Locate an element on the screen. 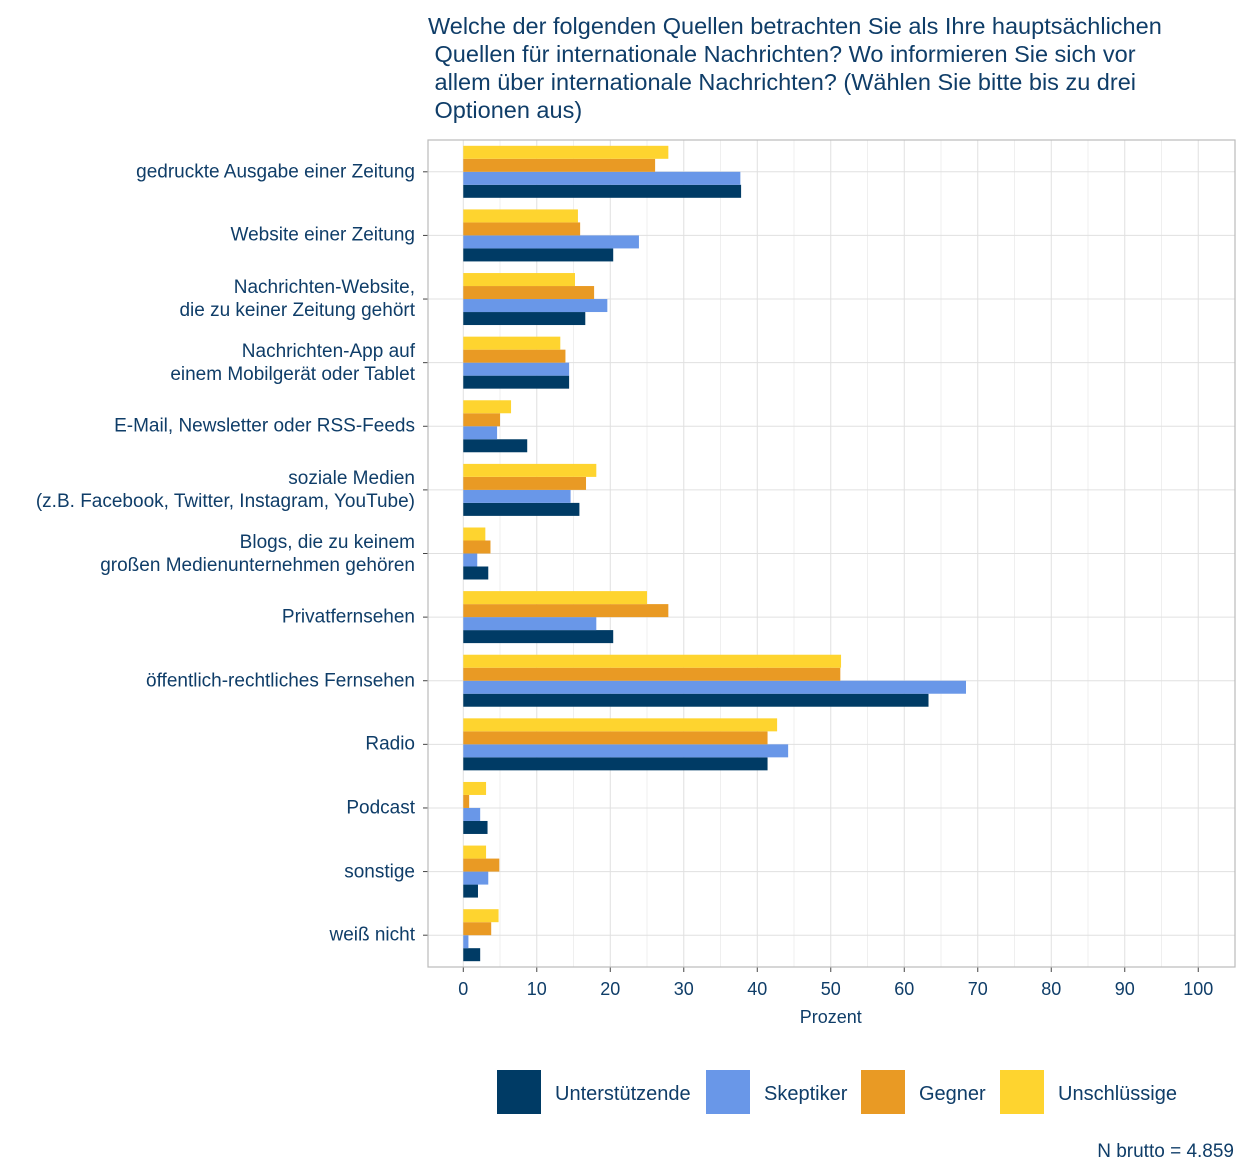 The height and width of the screenshot is (1163, 1245). x-tick-label: 80 is located at coordinates (1051, 989).